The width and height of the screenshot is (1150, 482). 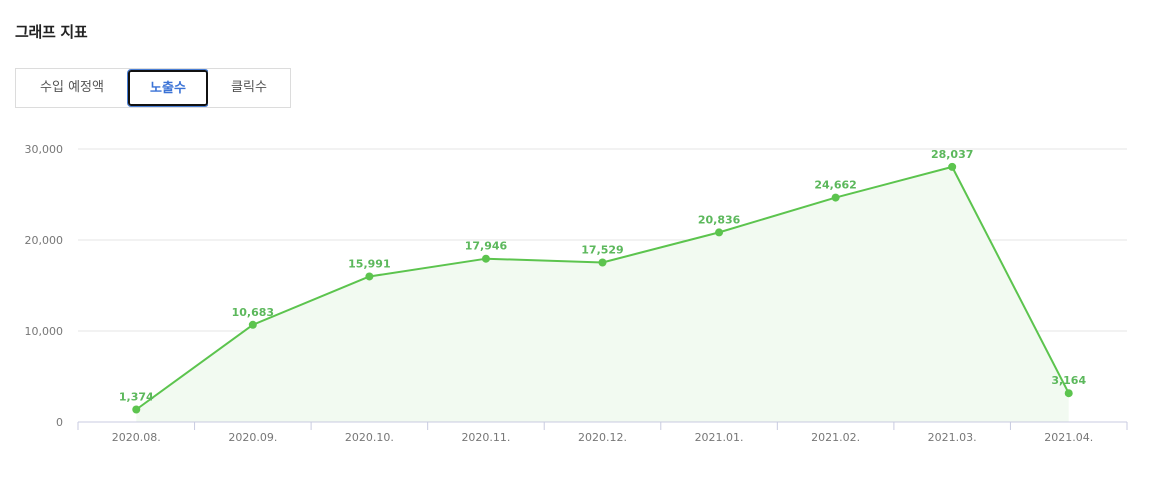 What do you see at coordinates (369, 263) in the screenshot?
I see `data-label: 15,991` at bounding box center [369, 263].